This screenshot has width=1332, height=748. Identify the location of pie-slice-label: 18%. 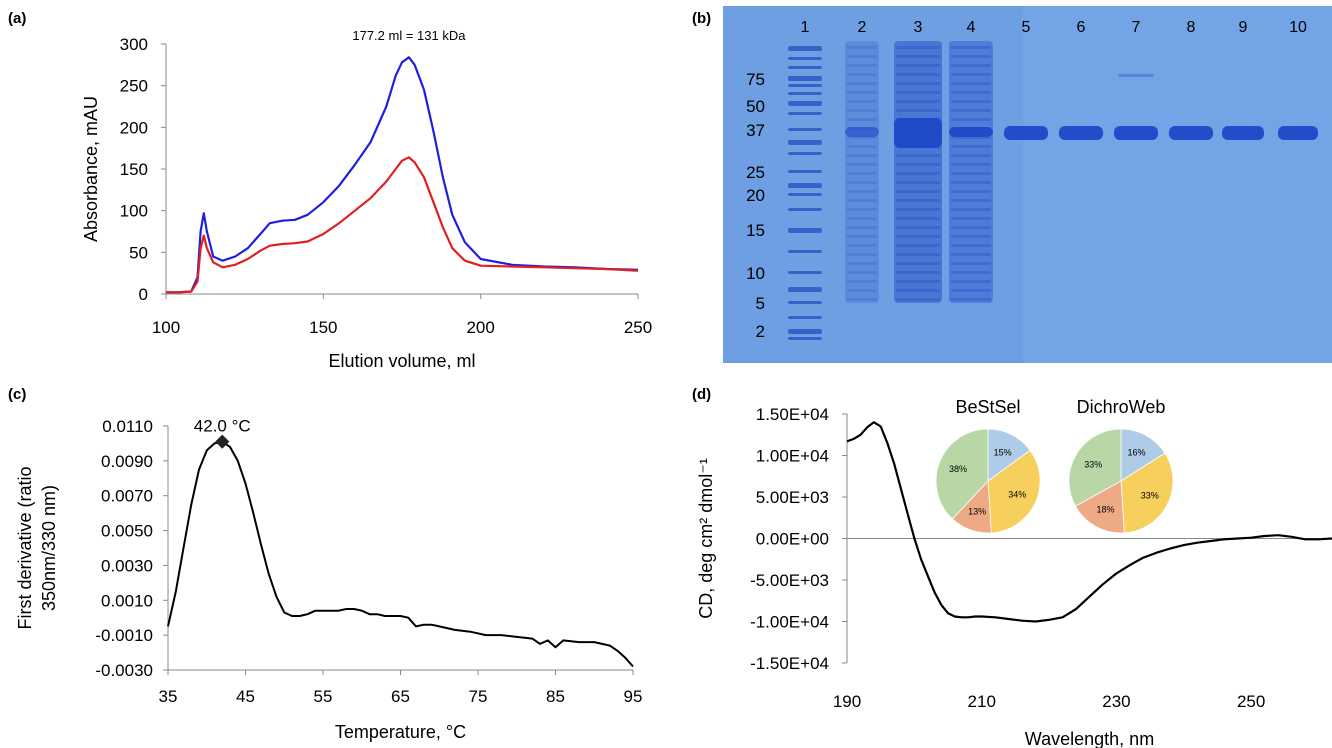
(1105, 509).